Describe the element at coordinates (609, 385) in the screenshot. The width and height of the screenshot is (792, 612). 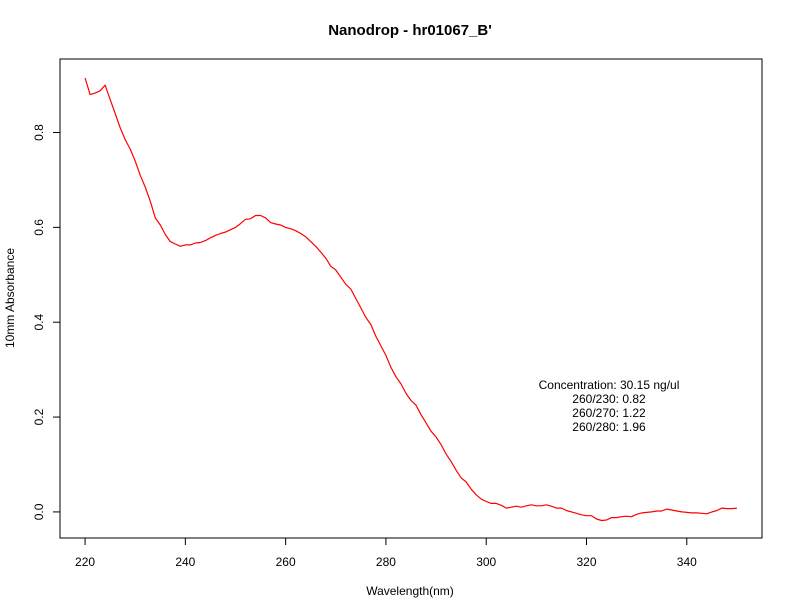
I see `concentration-text: Concentration: 30.15 ng/ul` at that location.